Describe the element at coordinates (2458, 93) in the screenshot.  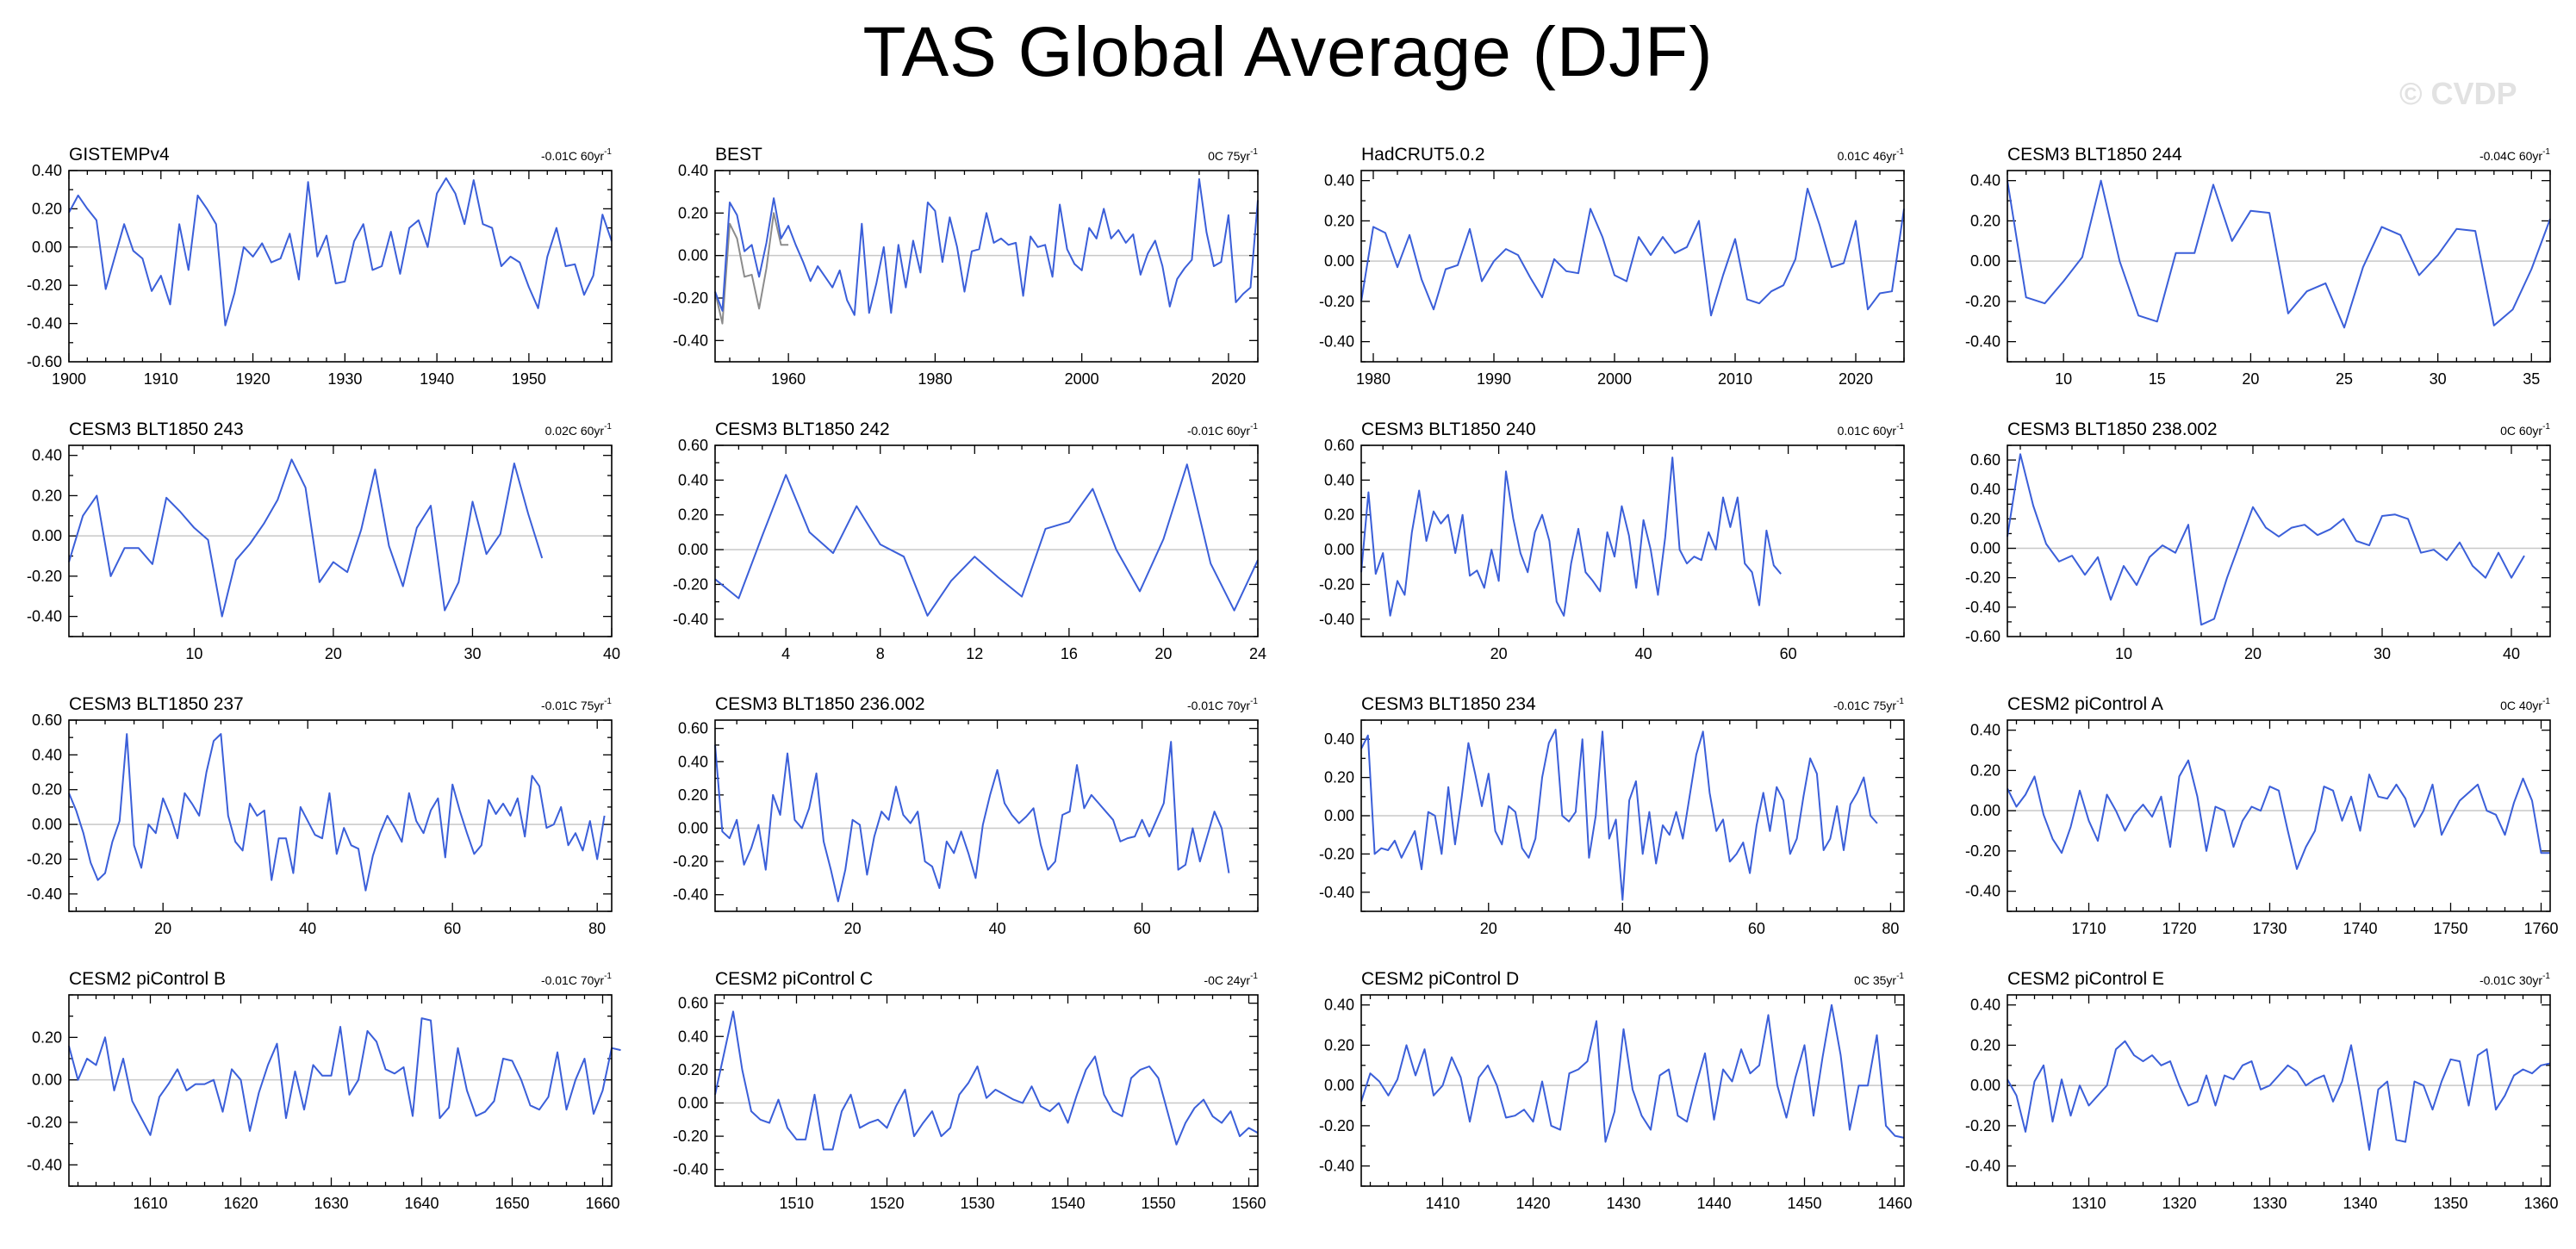
I see `cvdp-watermark: © CVDP` at that location.